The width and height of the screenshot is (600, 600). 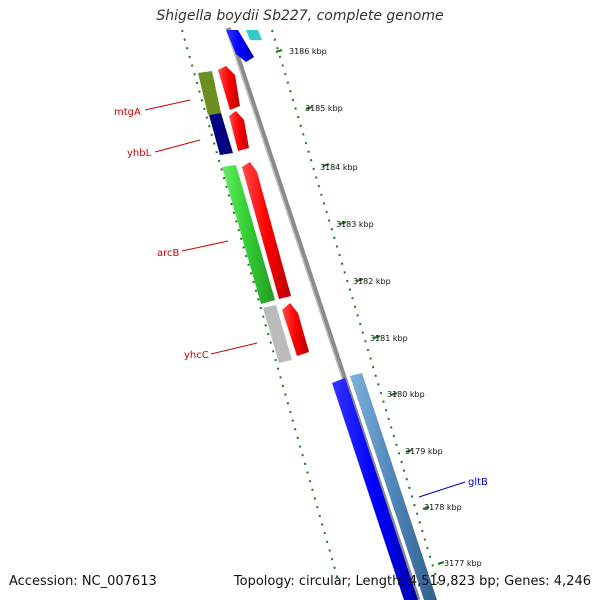 What do you see at coordinates (168, 253) in the screenshot?
I see `gene-label-arcb: arcB` at bounding box center [168, 253].